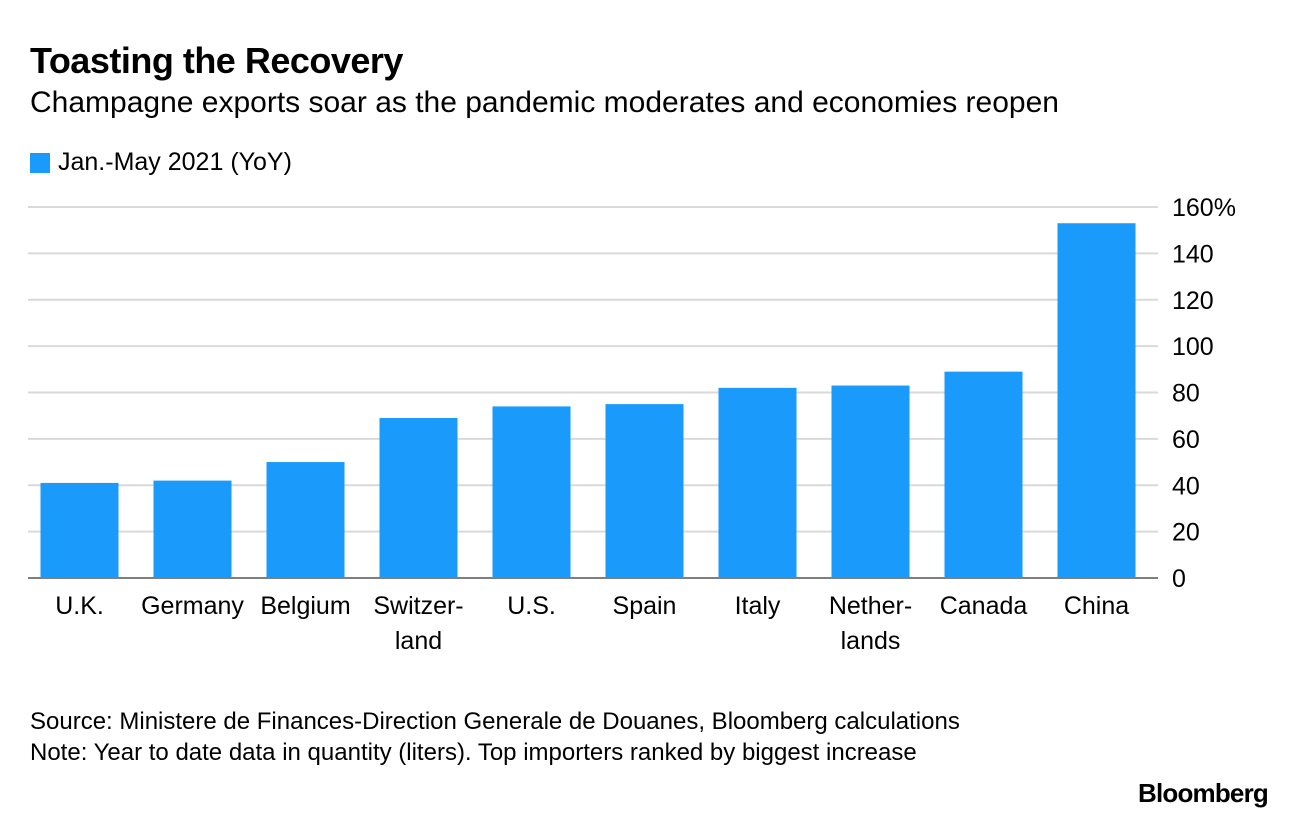  I want to click on x-category-label: U.K., so click(79, 606).